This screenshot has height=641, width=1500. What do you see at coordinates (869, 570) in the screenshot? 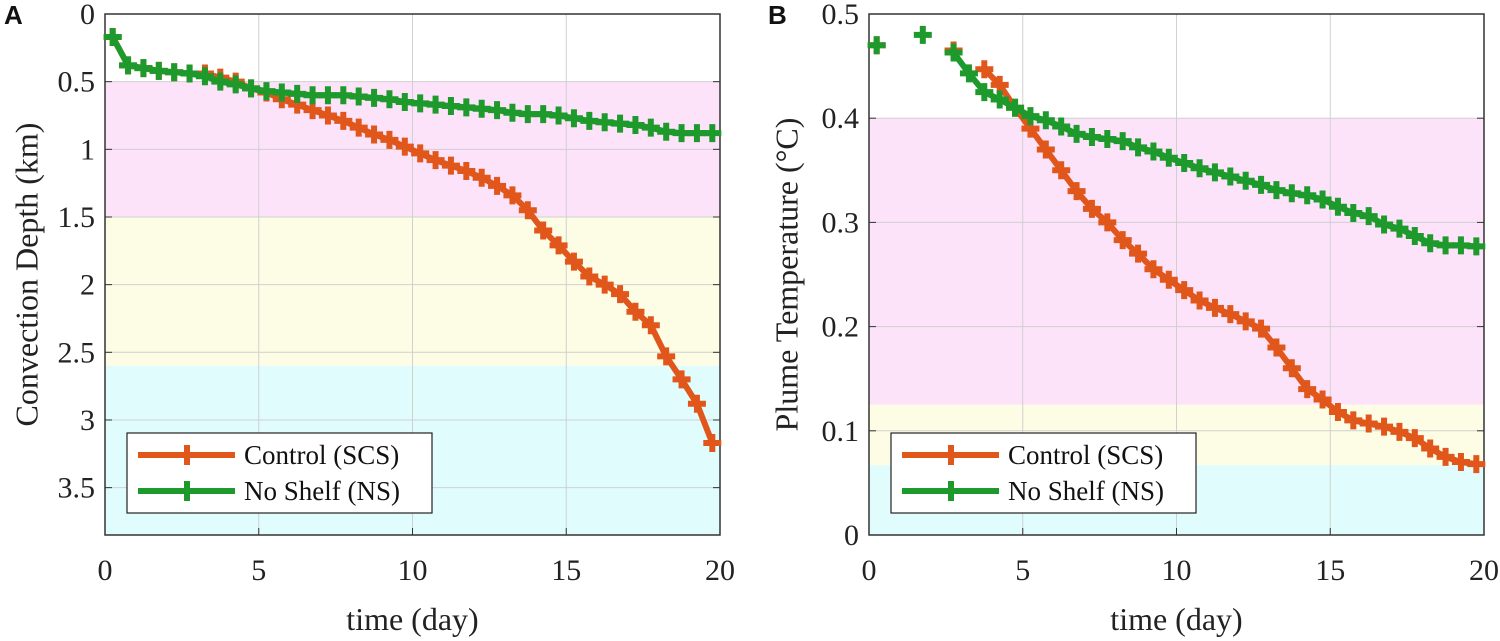
I see `x-tick-label: 0` at bounding box center [869, 570].